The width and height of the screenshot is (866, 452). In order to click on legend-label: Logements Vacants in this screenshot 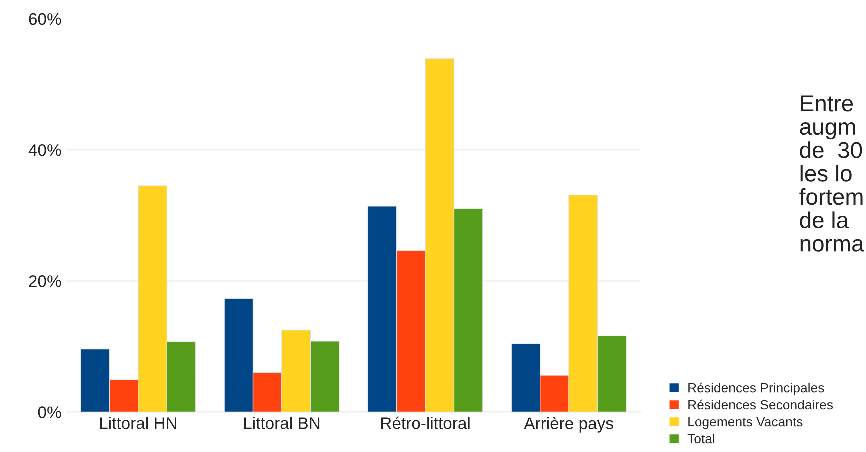, I will do `click(745, 423)`.